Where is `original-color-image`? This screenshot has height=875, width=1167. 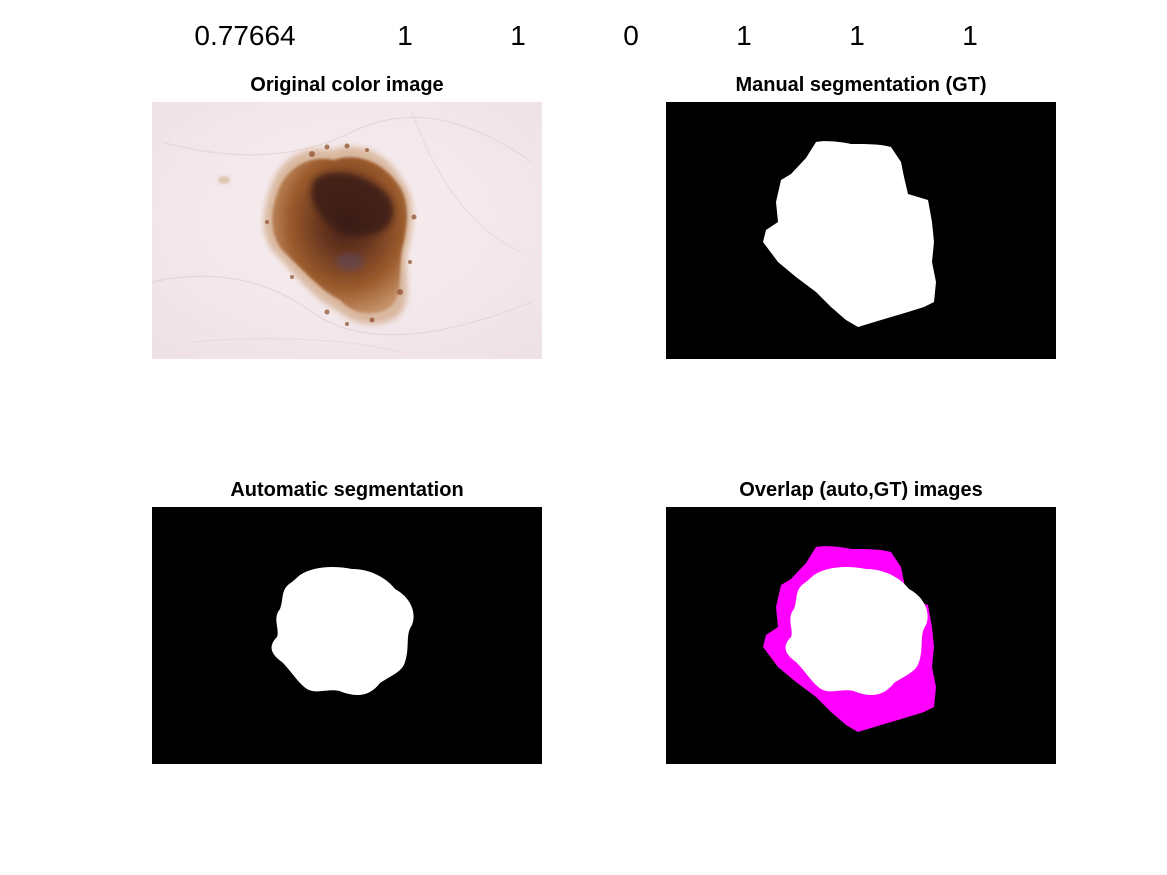
original-color-image is located at coordinates (347, 230).